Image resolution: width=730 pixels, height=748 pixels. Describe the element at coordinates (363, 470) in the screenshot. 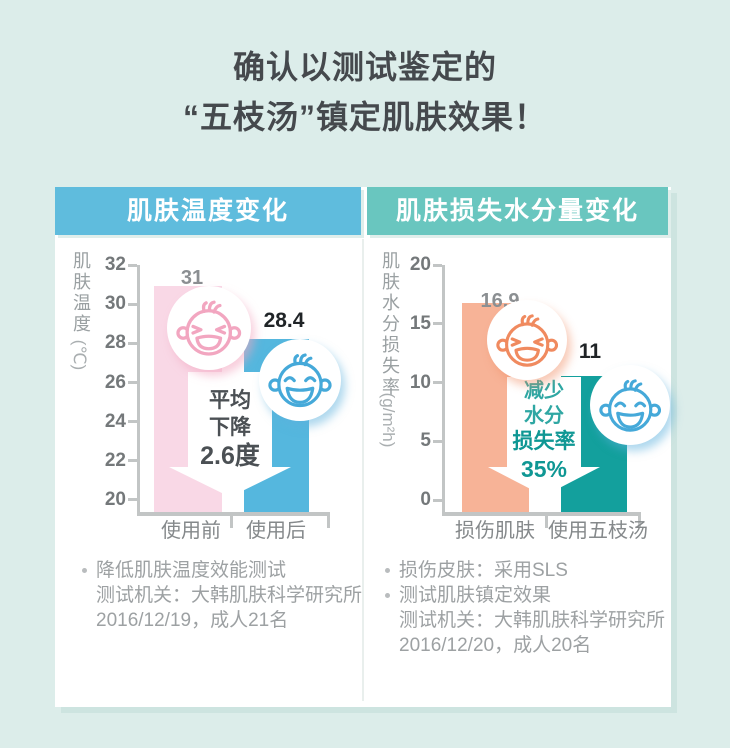

I see `panel-divider` at that location.